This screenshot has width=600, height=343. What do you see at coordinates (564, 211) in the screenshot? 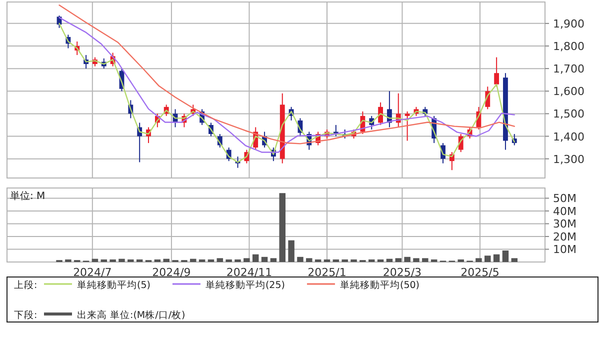
I see `y-tick-label: 40M` at bounding box center [564, 211].